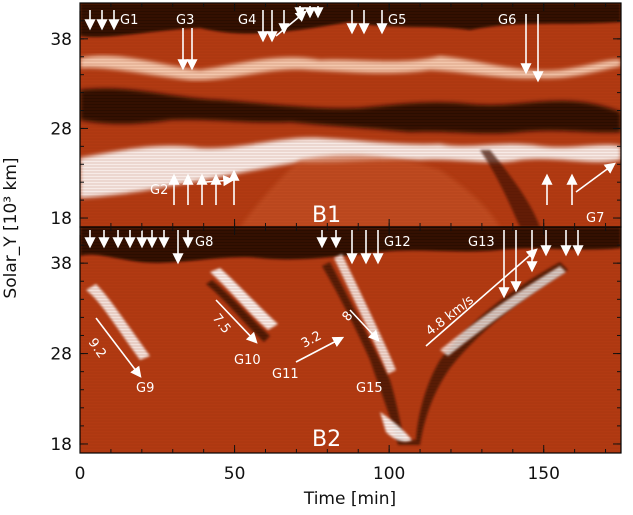  What do you see at coordinates (595, 218) in the screenshot?
I see `label-g7: G7` at bounding box center [595, 218].